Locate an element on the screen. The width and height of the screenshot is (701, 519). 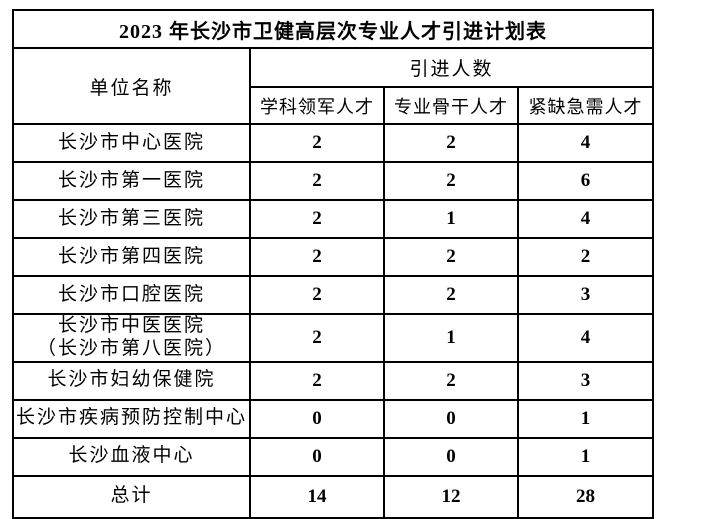
subheader-backbone-talent: 专业骨干人才 is located at coordinates (451, 105).